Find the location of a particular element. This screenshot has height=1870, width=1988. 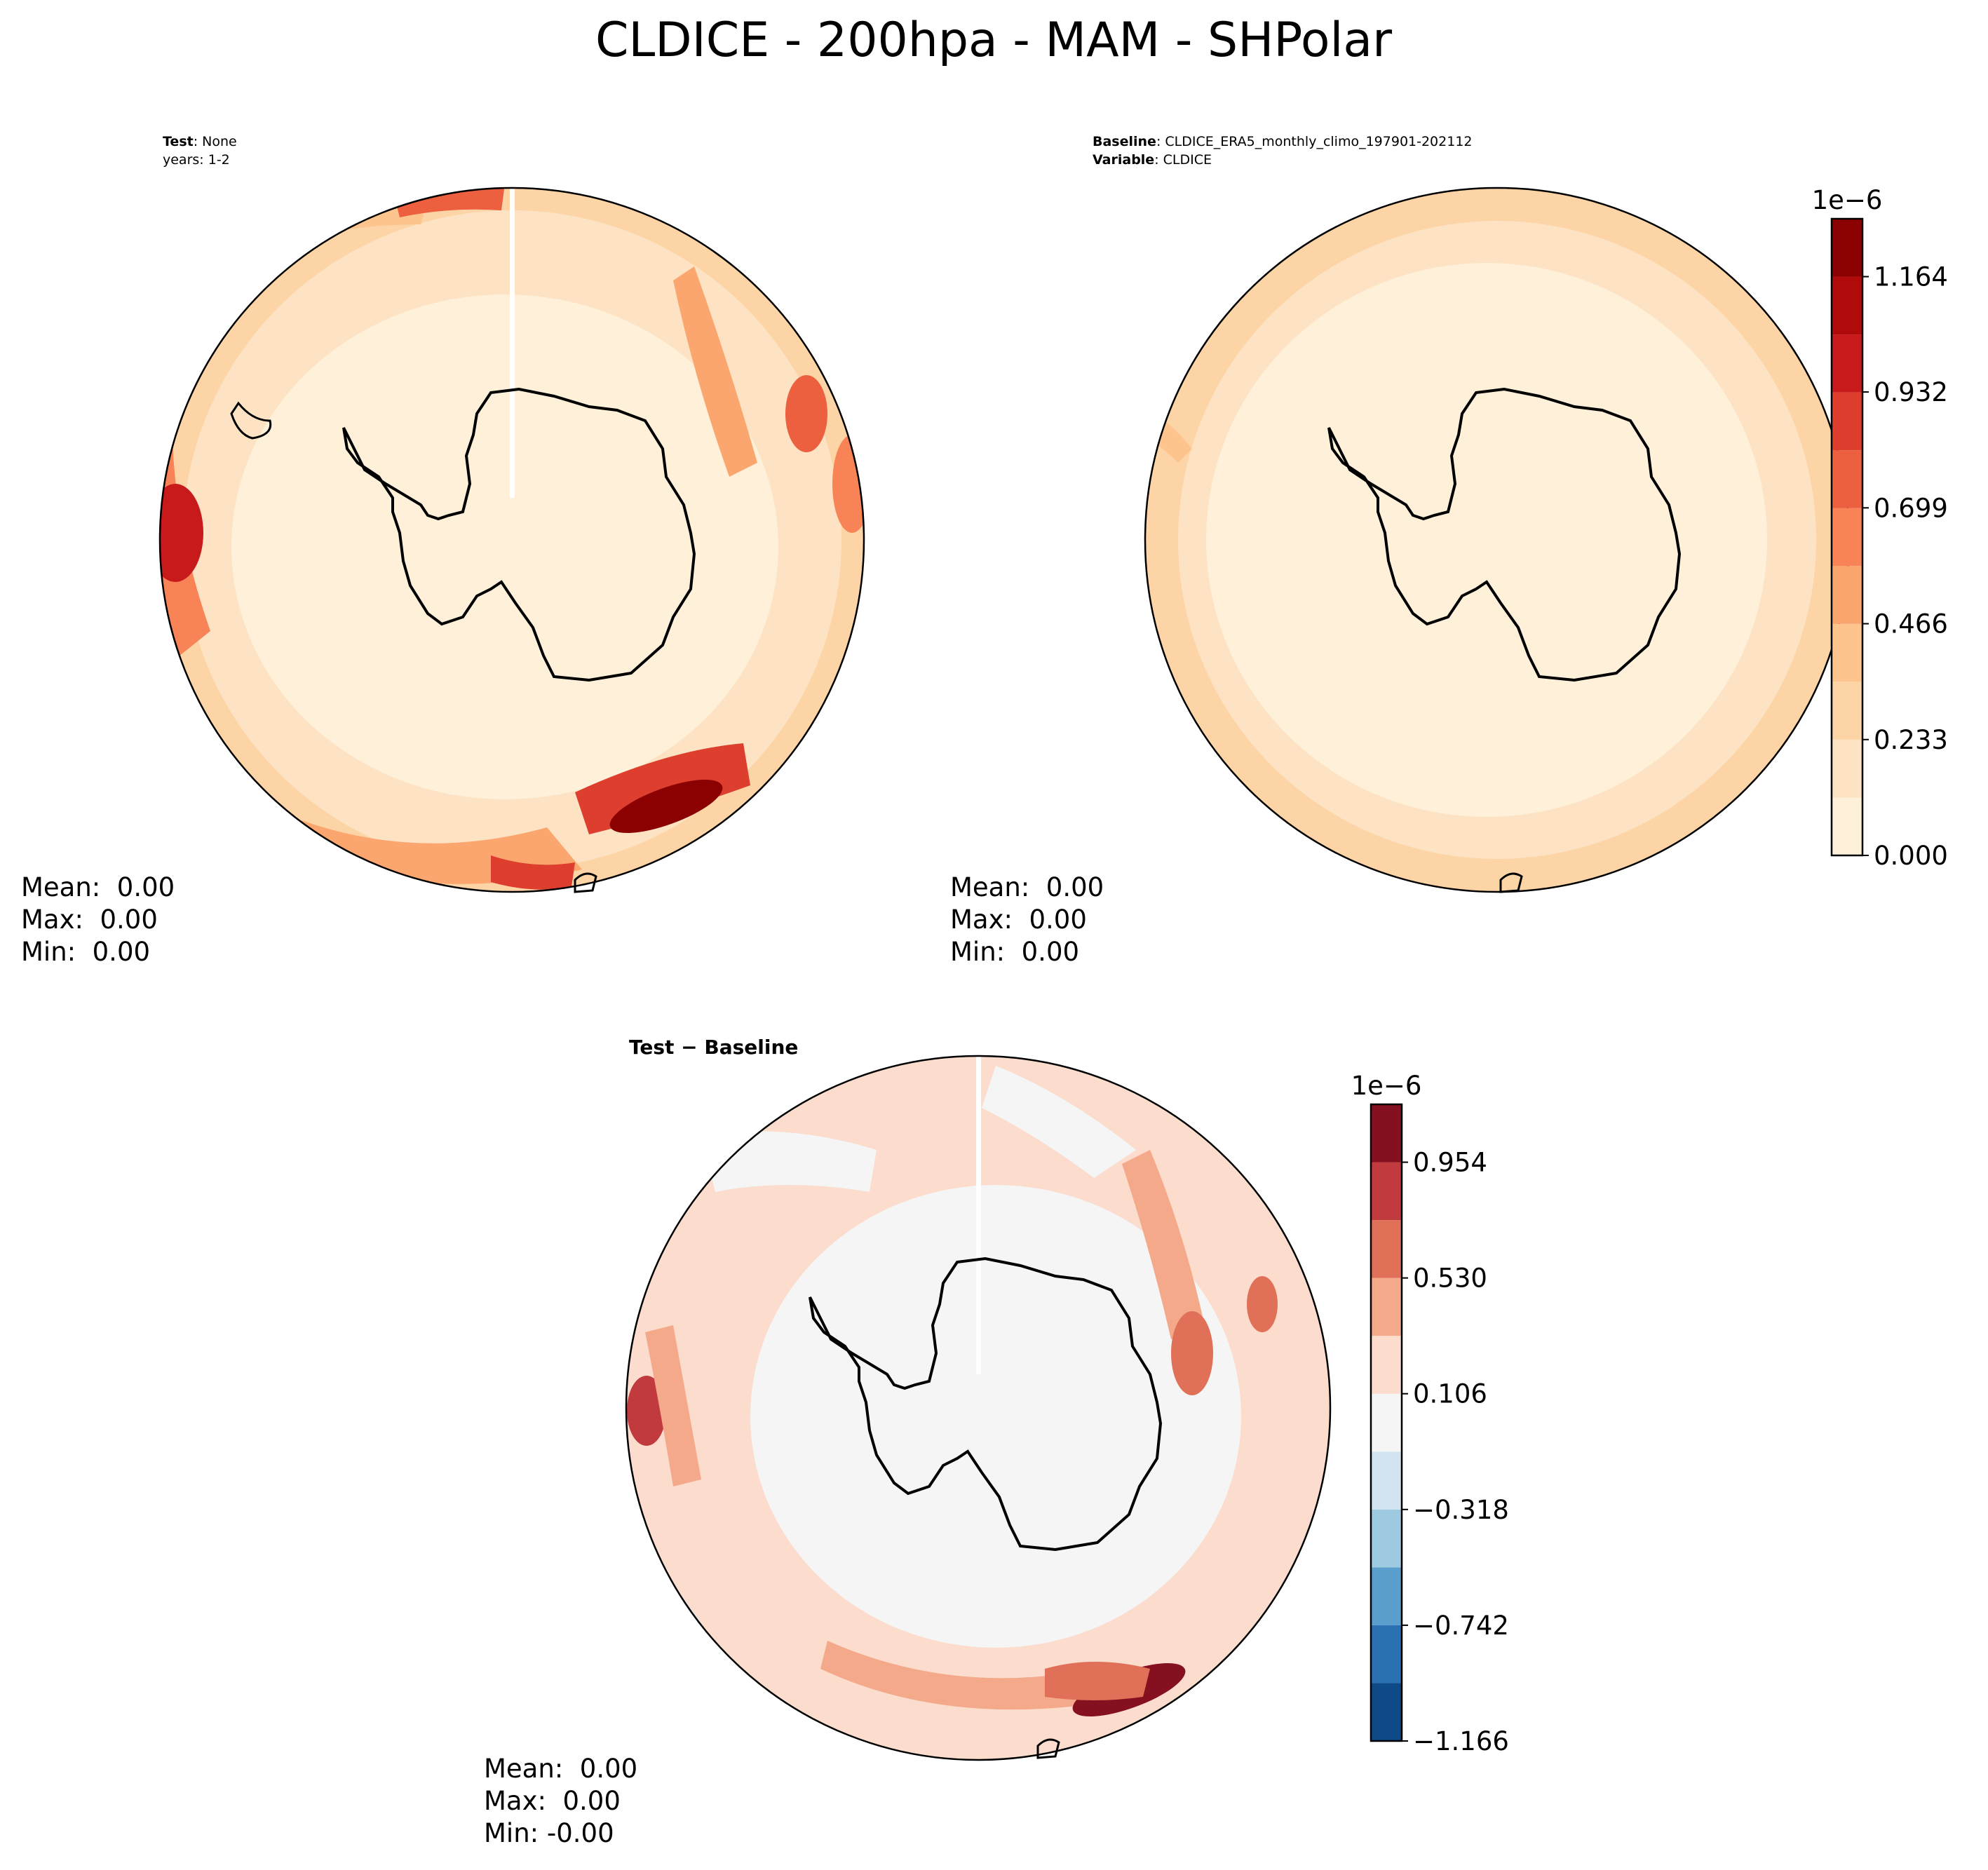

diff-colorbar: −1.166 −0.742 −0.318 0.106 0.530 0.954 1e−6 is located at coordinates (1430, 1413).